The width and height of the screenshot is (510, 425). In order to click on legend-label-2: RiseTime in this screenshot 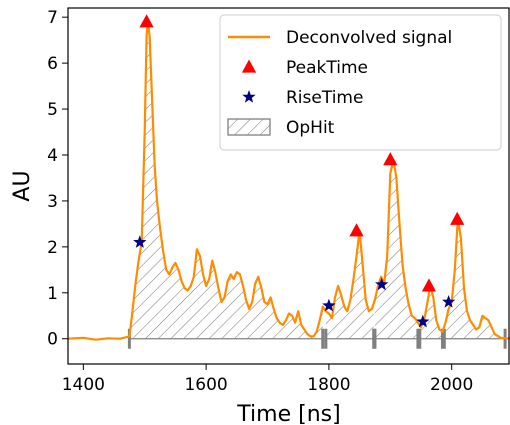, I will do `click(324, 98)`.